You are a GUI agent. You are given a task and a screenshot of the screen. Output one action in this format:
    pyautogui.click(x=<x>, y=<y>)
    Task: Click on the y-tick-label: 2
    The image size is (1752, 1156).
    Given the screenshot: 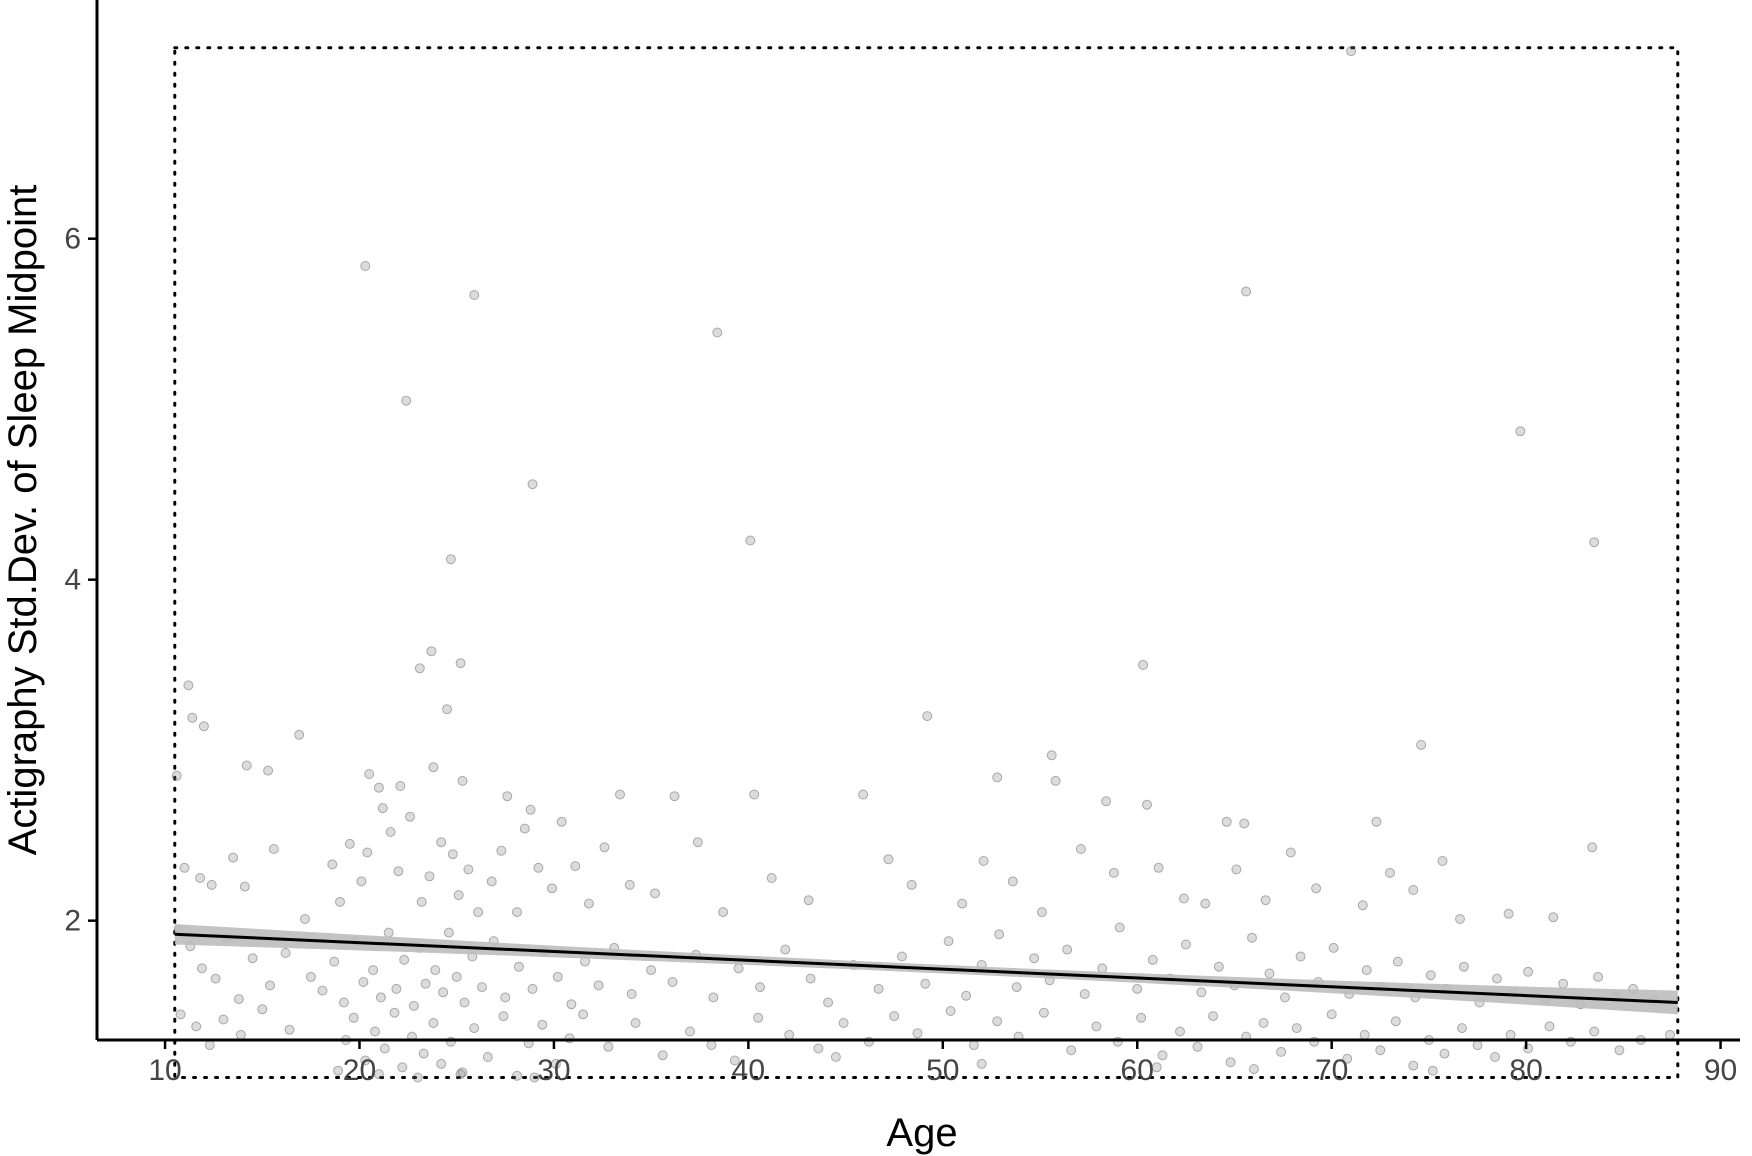 What is the action you would take?
    pyautogui.click(x=72, y=921)
    